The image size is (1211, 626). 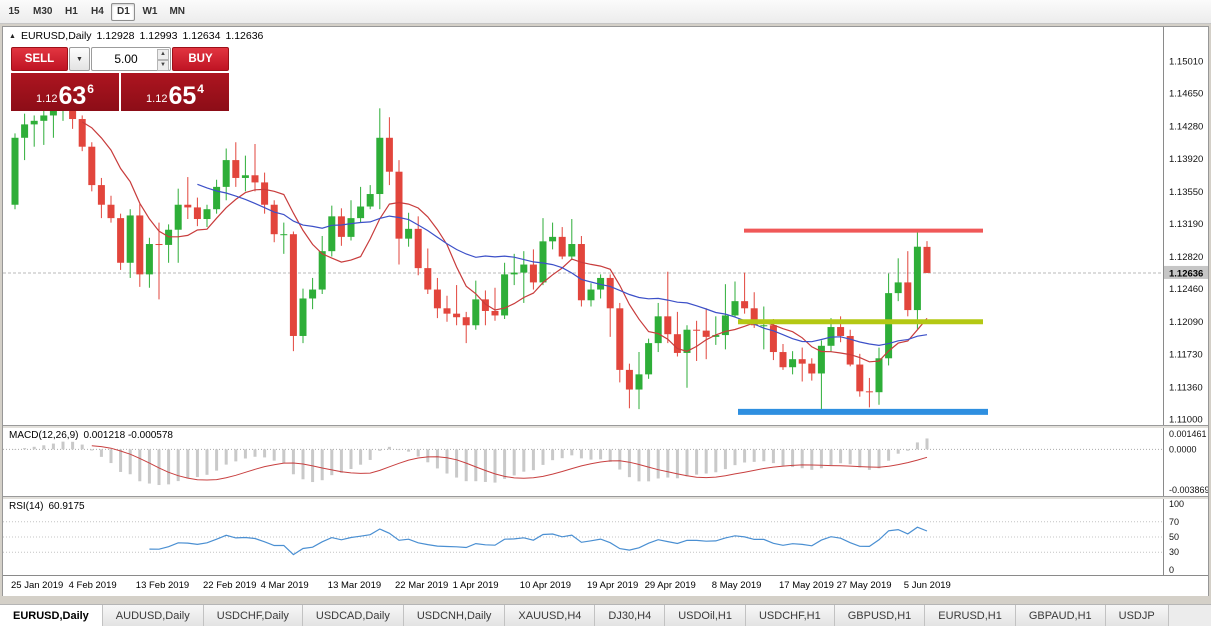 What do you see at coordinates (475, 585) in the screenshot?
I see `time-axis-label: 1 Apr 2019` at bounding box center [475, 585].